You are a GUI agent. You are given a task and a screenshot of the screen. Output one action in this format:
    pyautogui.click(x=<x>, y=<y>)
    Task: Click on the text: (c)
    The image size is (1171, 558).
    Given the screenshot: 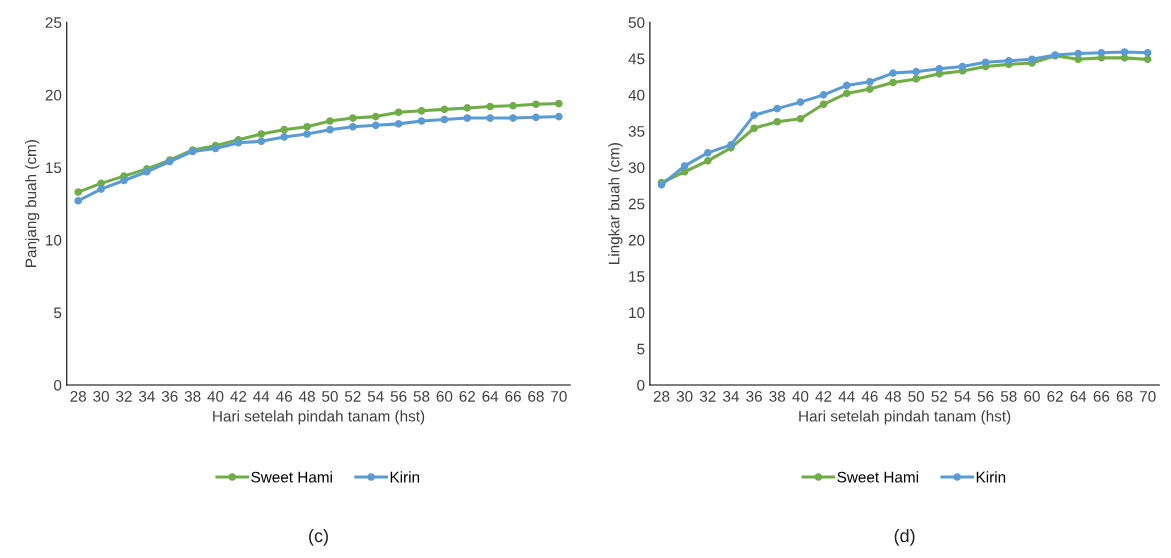 What is the action you would take?
    pyautogui.click(x=318, y=537)
    